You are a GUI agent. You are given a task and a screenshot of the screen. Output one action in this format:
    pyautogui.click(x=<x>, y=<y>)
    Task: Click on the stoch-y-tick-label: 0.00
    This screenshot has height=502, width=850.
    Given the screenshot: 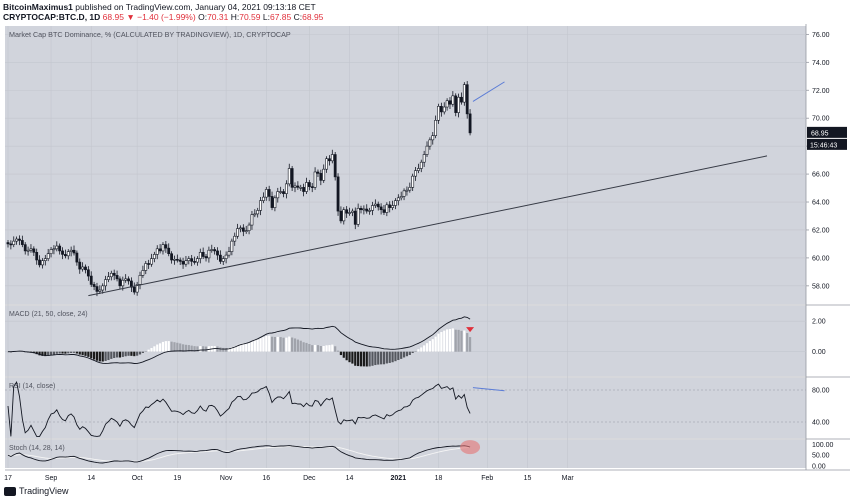 What is the action you would take?
    pyautogui.click(x=819, y=466)
    